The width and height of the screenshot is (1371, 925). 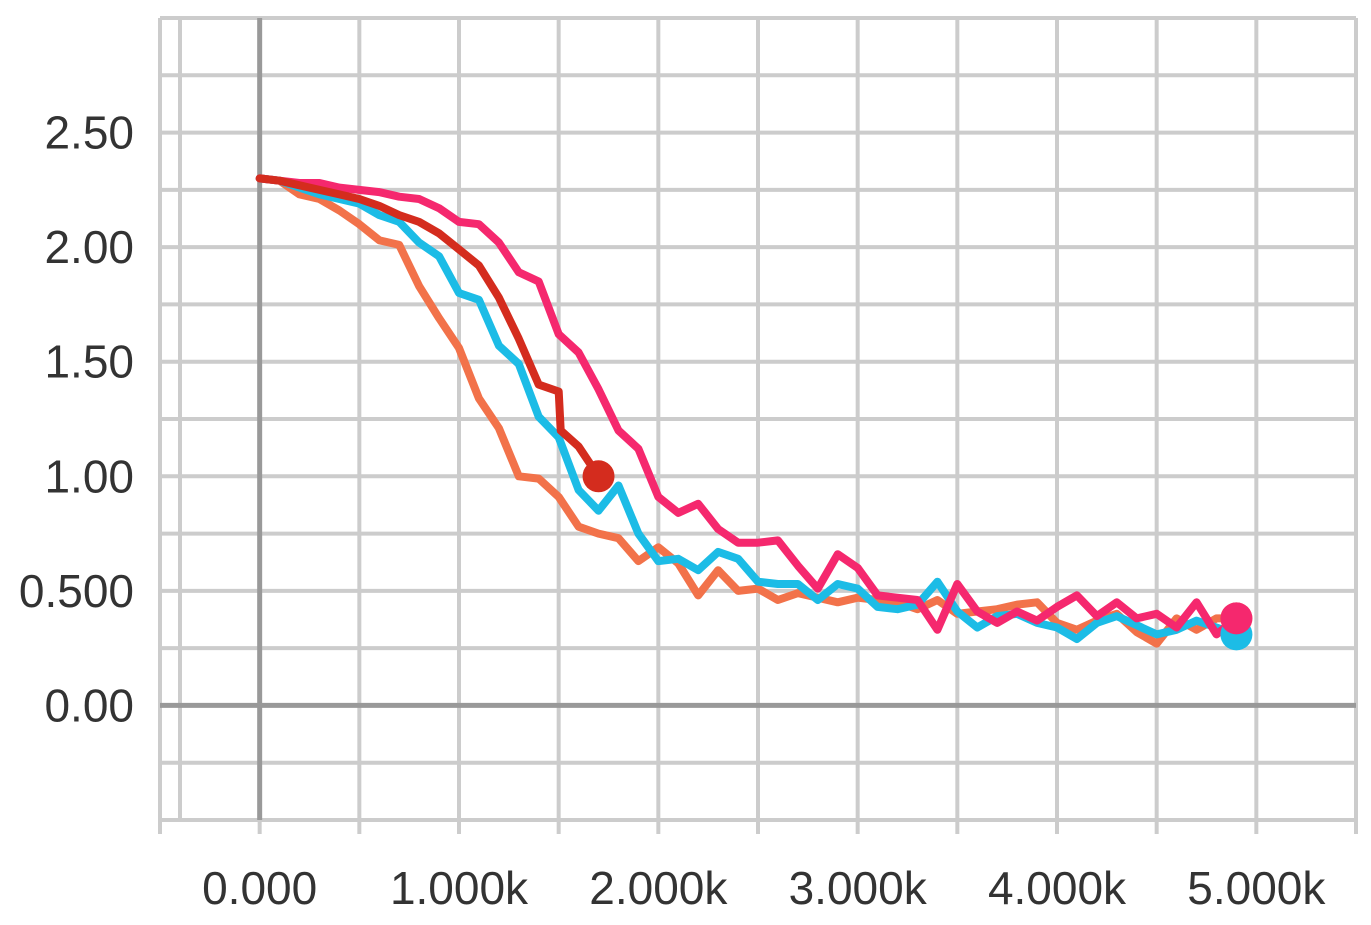 What do you see at coordinates (1057, 888) in the screenshot?
I see `x-tick-label: 4.000k` at bounding box center [1057, 888].